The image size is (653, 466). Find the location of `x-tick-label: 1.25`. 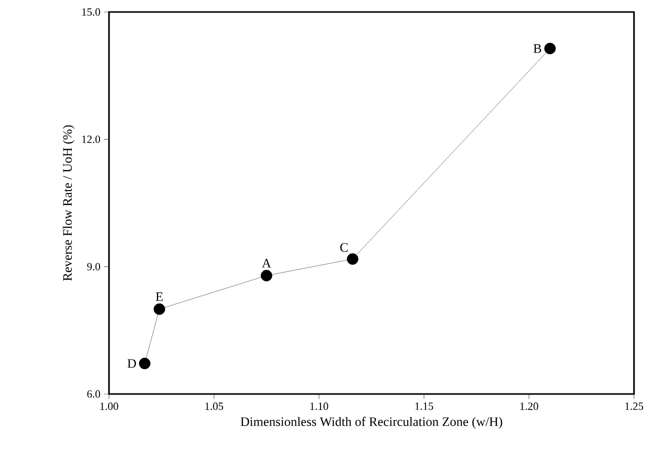

x-tick-label: 1.25 is located at coordinates (634, 406).